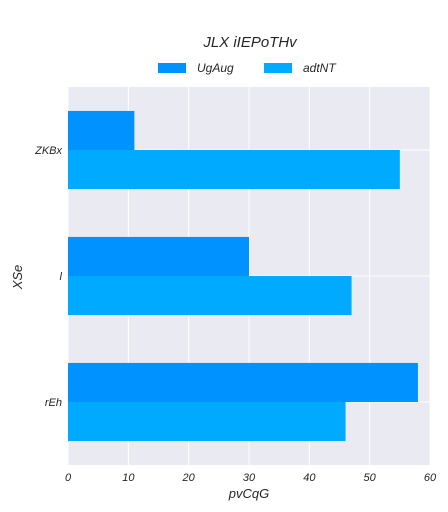  I want to click on chart-title: JLX iIEPoTHv, so click(250, 42).